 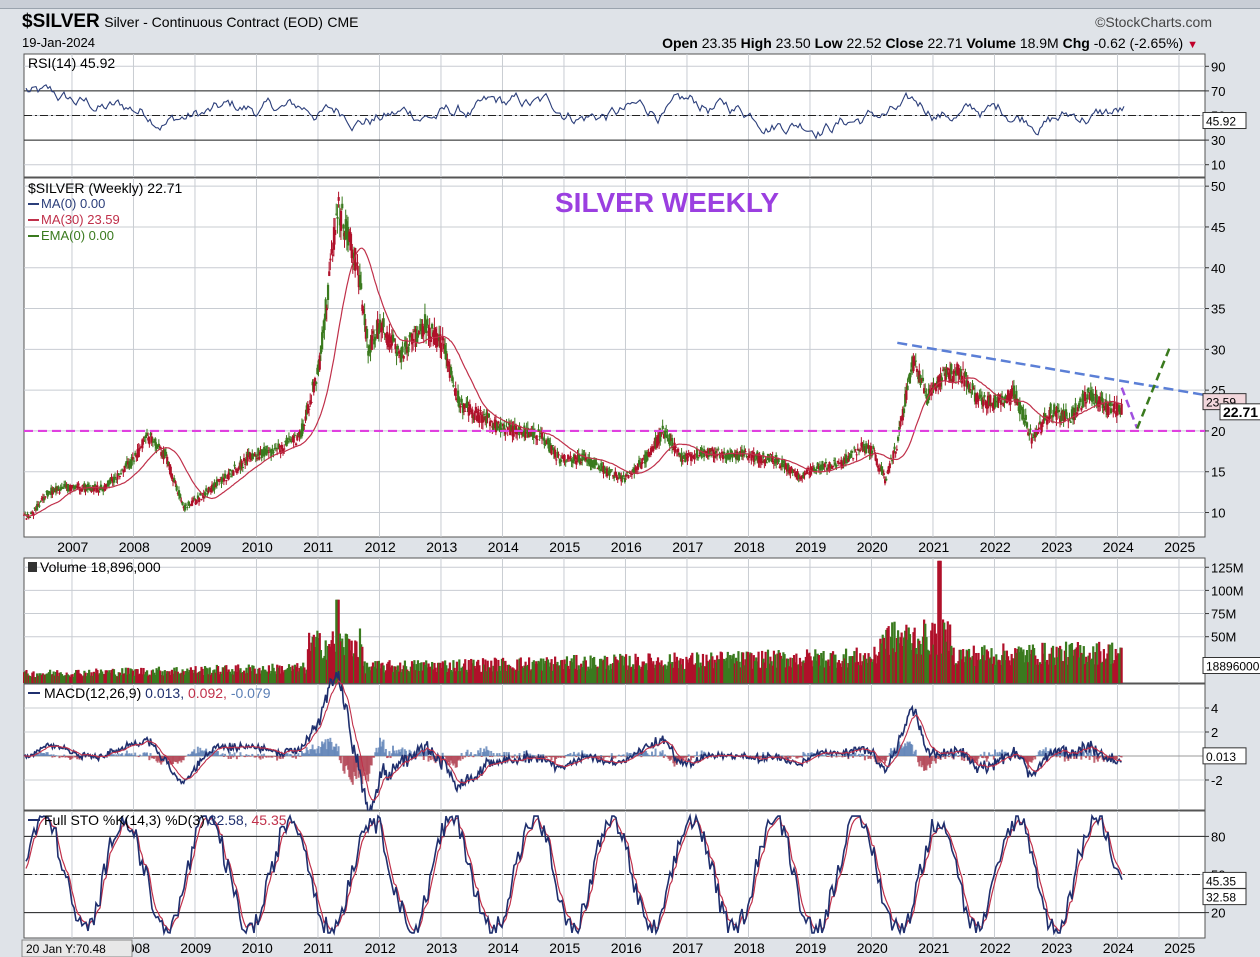 What do you see at coordinates (1218, 836) in the screenshot?
I see `sto-tick-label: 80` at bounding box center [1218, 836].